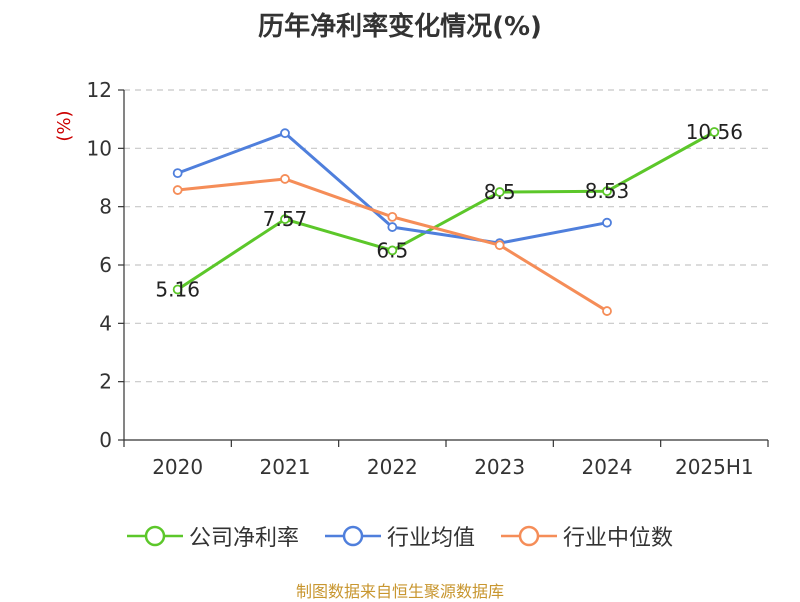  I want to click on legend: 公司净利率 行业均值 行业中位数, so click(400, 536).